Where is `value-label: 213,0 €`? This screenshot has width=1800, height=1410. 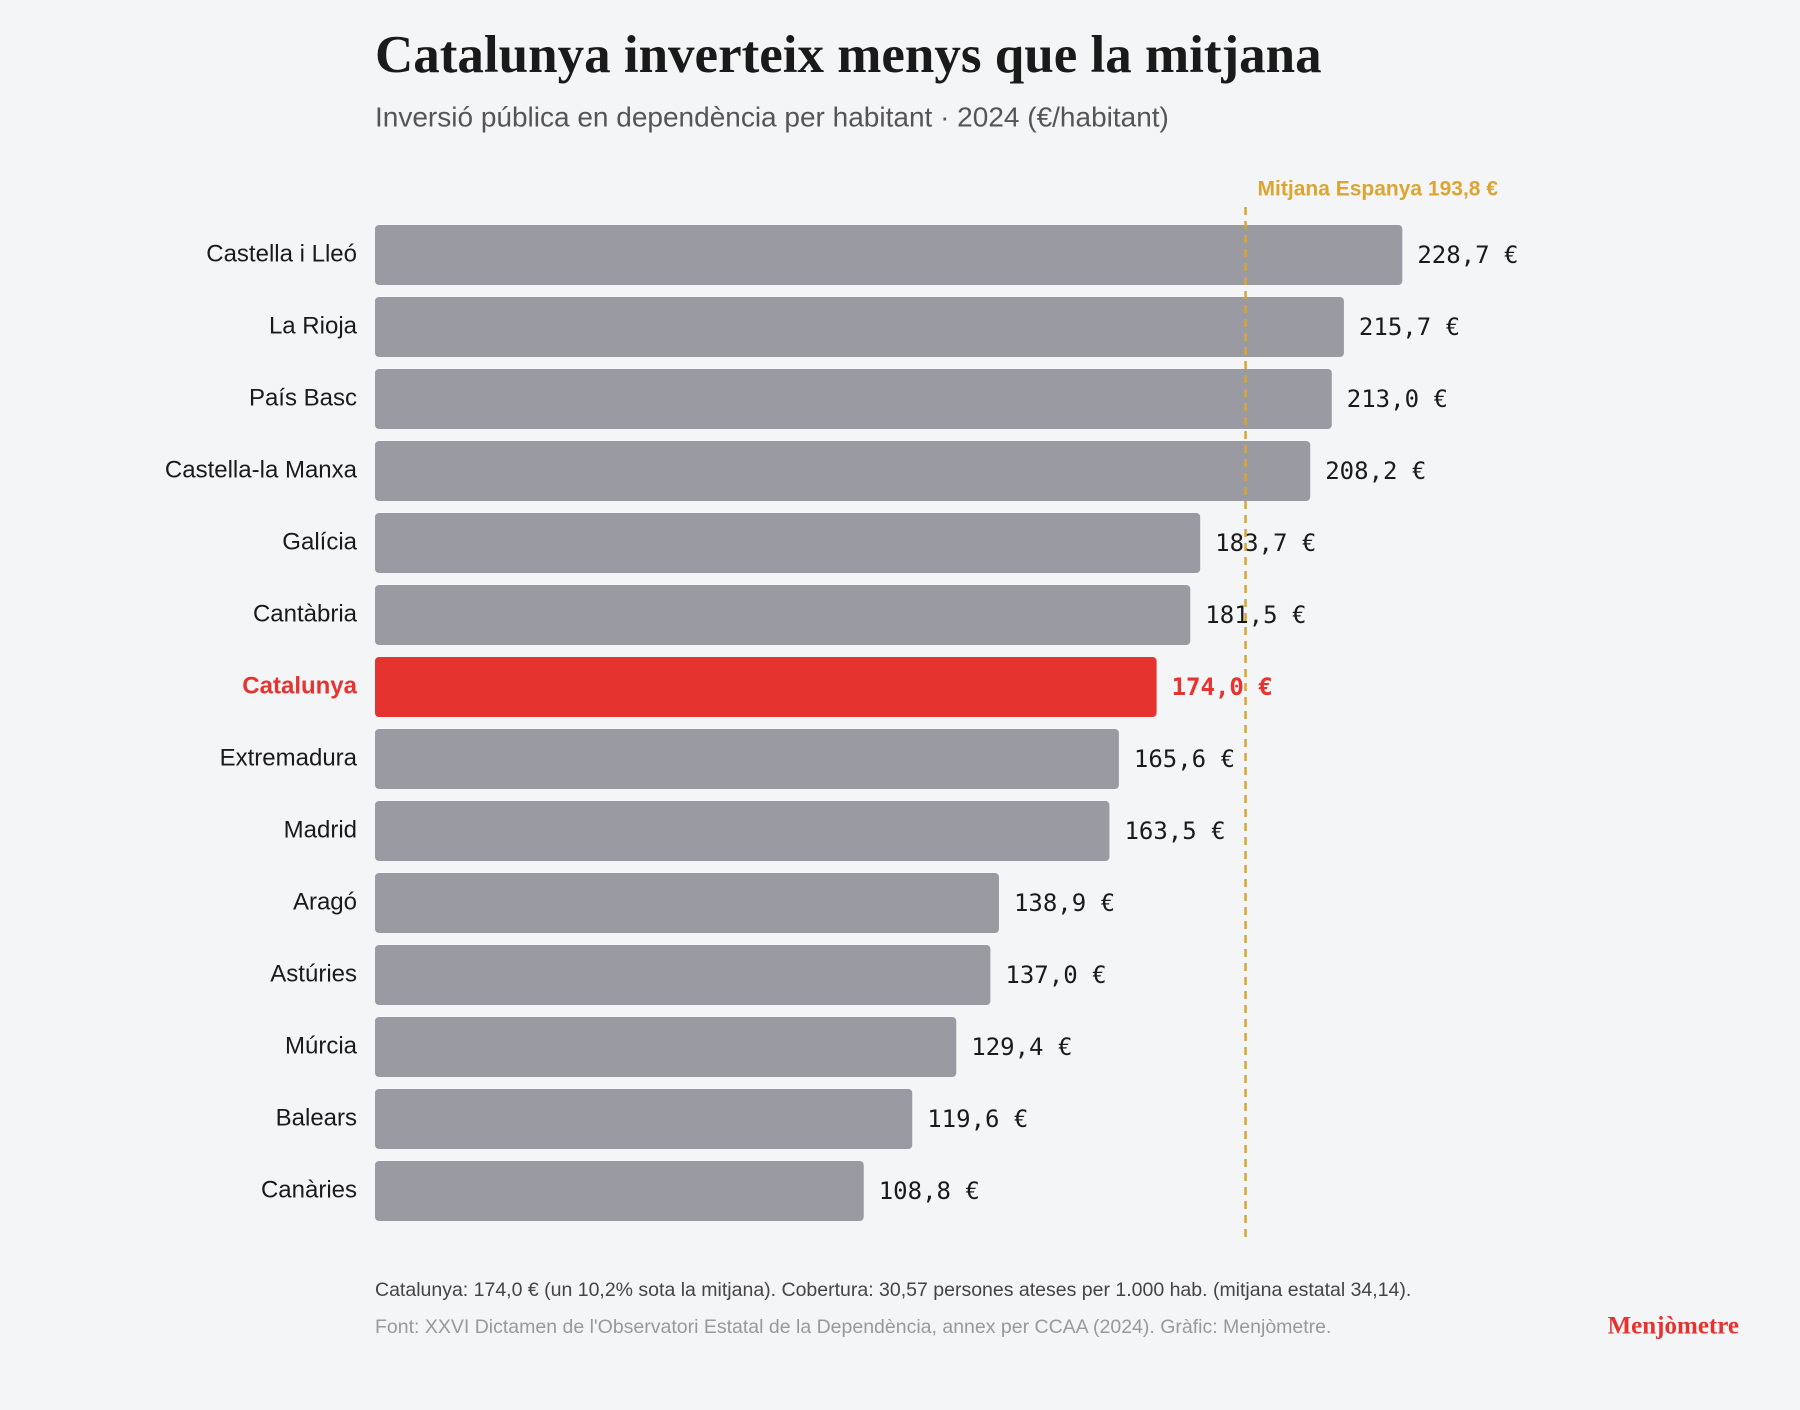
value-label: 213,0 € is located at coordinates (1397, 399).